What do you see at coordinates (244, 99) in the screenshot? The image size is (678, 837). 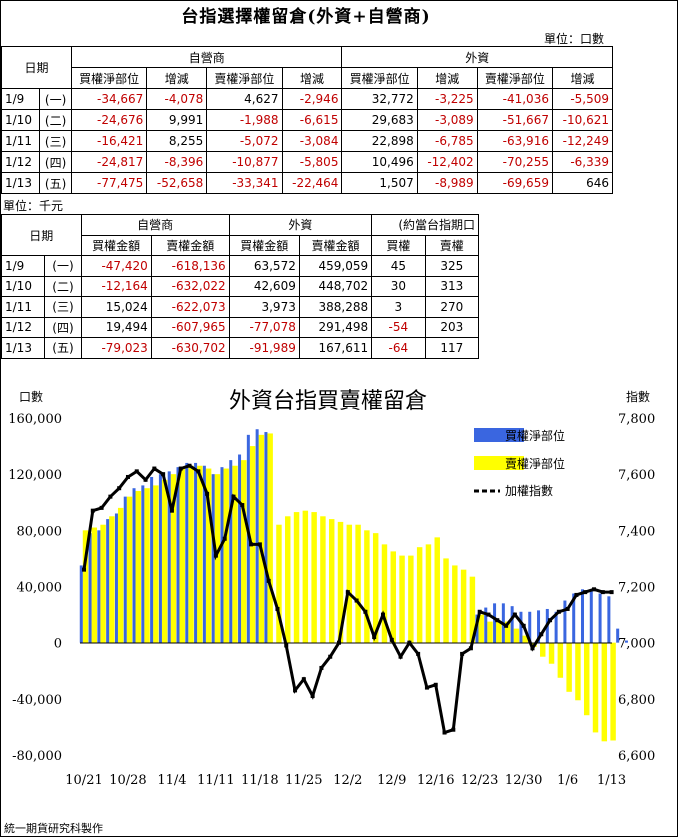 I see `table1-value-cell: 4,627` at bounding box center [244, 99].